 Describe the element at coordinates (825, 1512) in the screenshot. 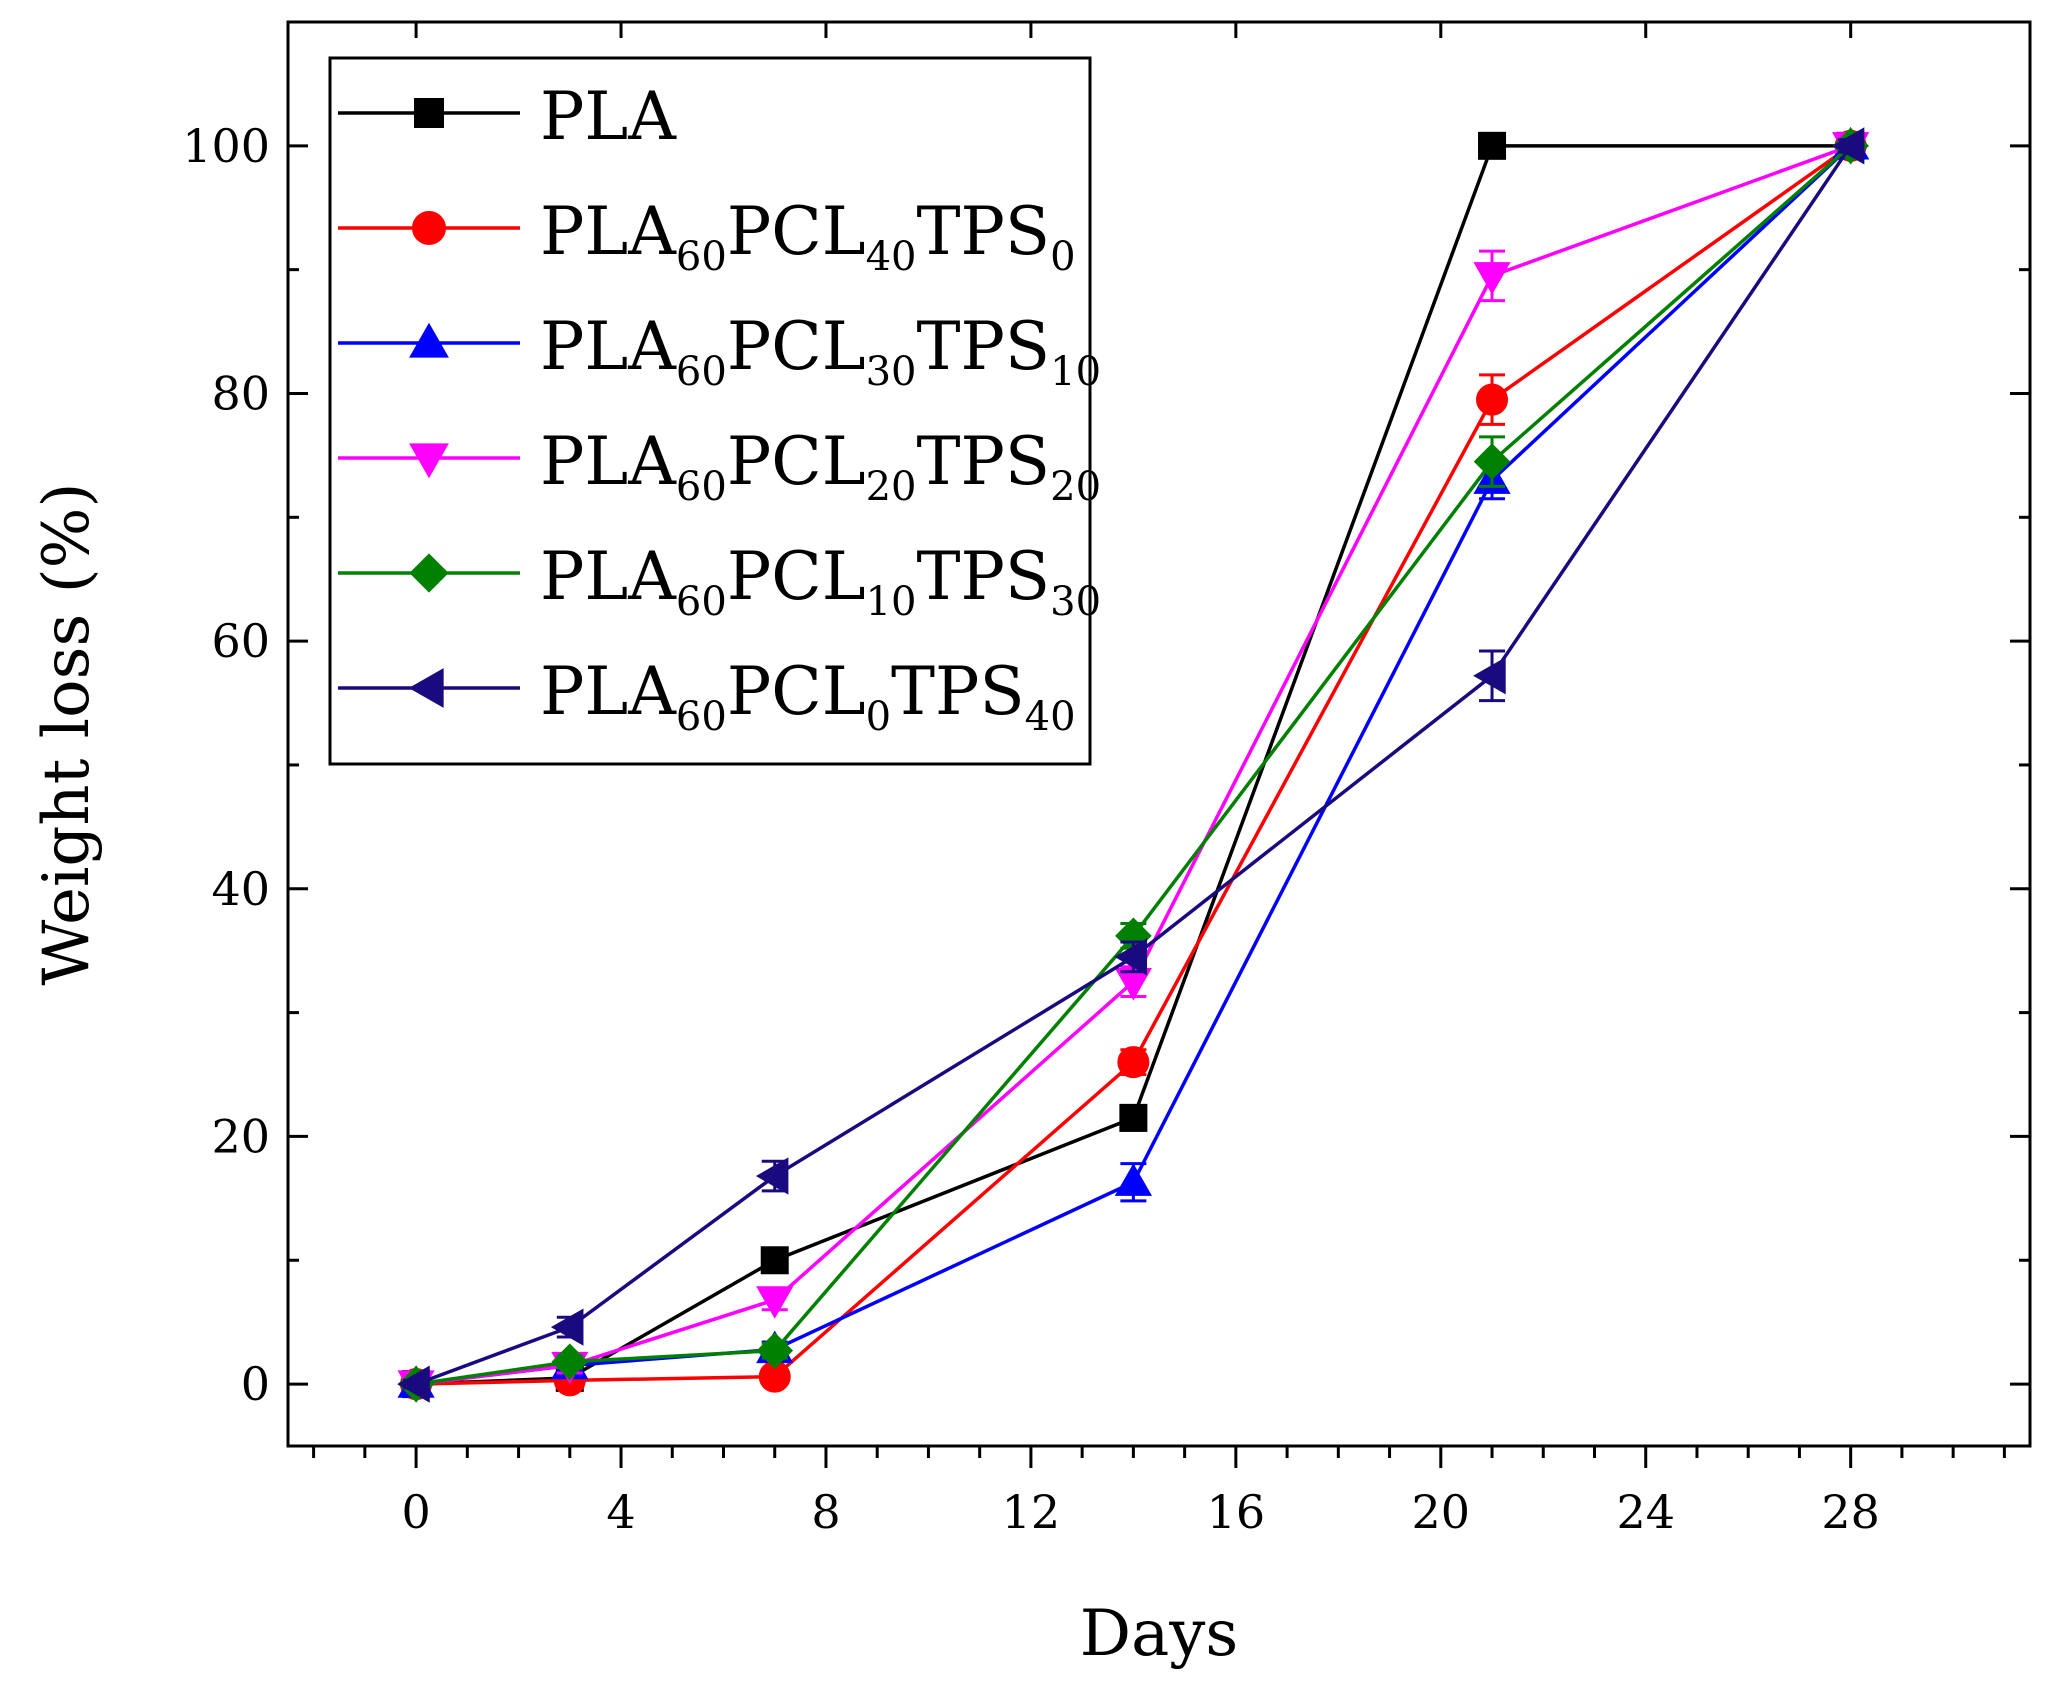

I see `x-tick-label: 8` at that location.